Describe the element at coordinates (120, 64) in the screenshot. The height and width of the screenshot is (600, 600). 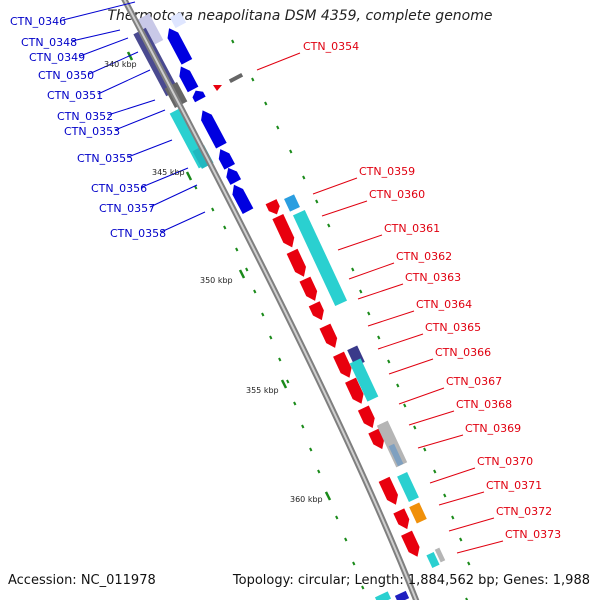
I see `kbp-label: 340 kbp` at that location.